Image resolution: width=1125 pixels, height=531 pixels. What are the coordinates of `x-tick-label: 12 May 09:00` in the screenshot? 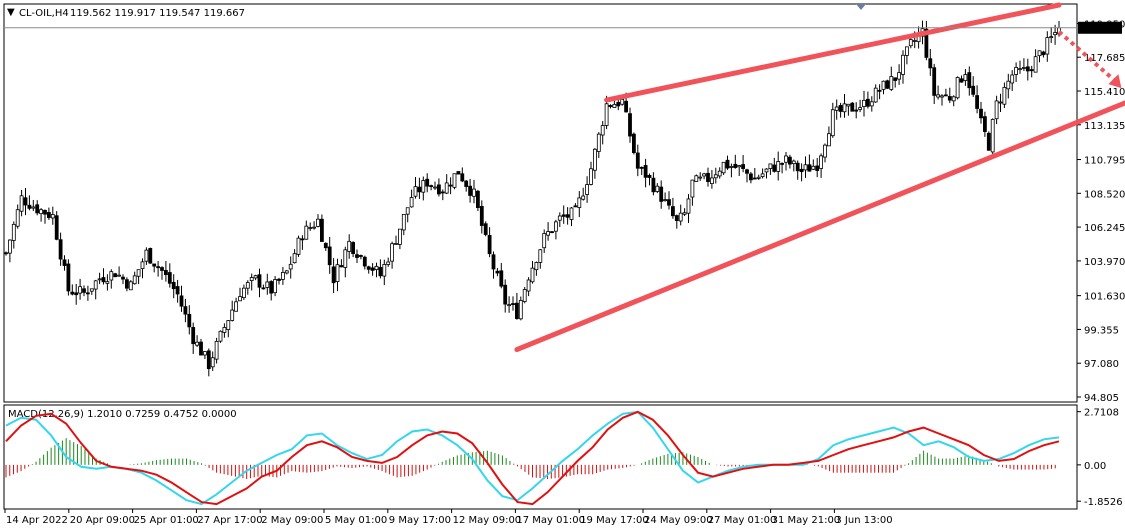 It's located at (487, 520).